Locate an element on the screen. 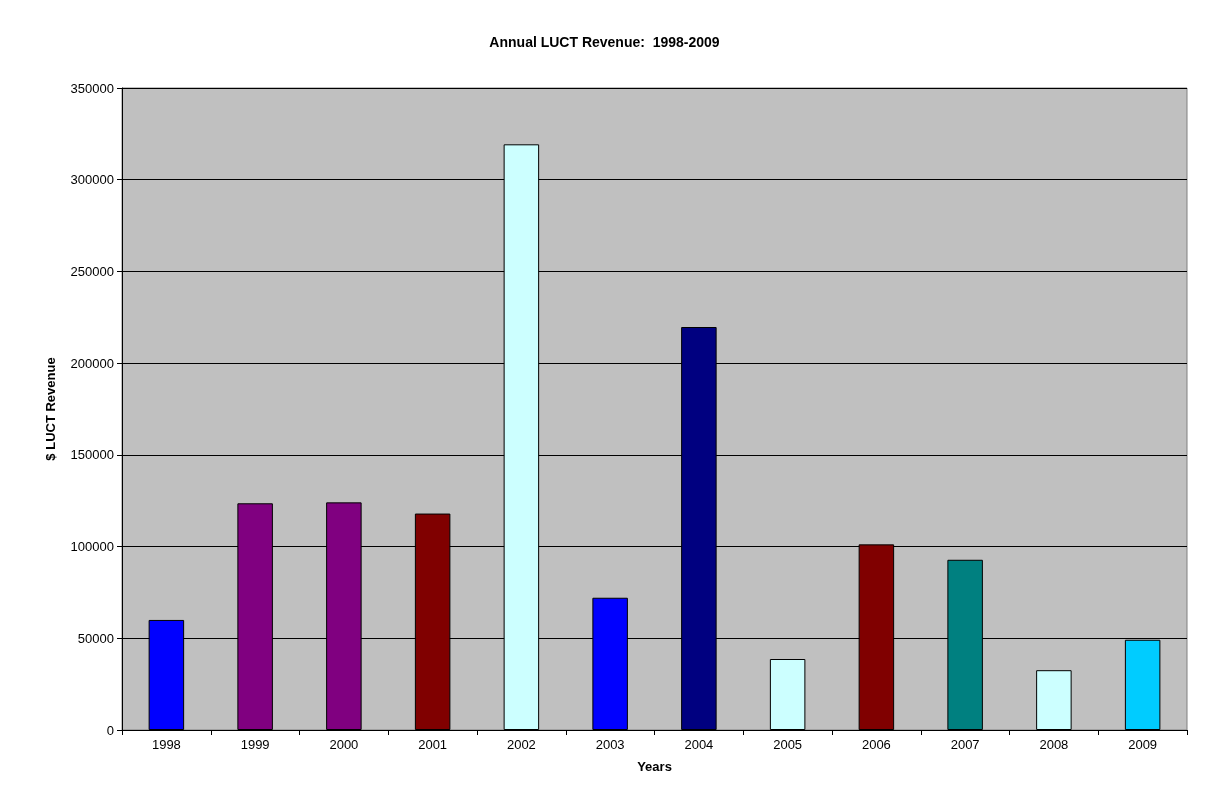  y-tick-label: 350000 is located at coordinates (92, 88).